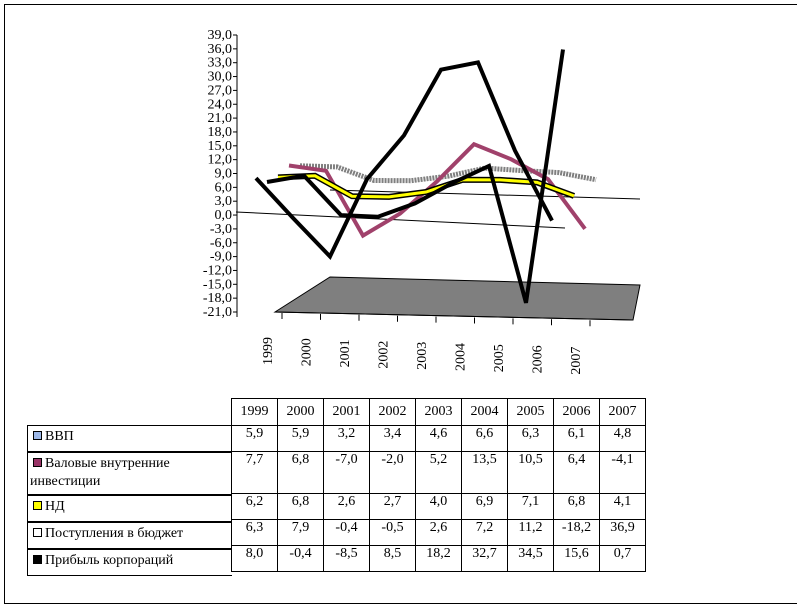 This screenshot has width=797, height=604. What do you see at coordinates (530, 532) in the screenshot?
I see `table-cell: 11,2` at bounding box center [530, 532].